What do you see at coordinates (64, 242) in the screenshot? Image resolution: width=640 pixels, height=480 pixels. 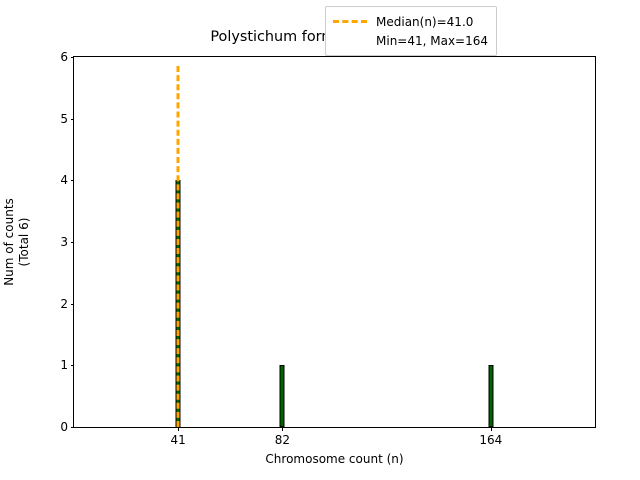 I see `y-tick-label: 3` at bounding box center [64, 242].